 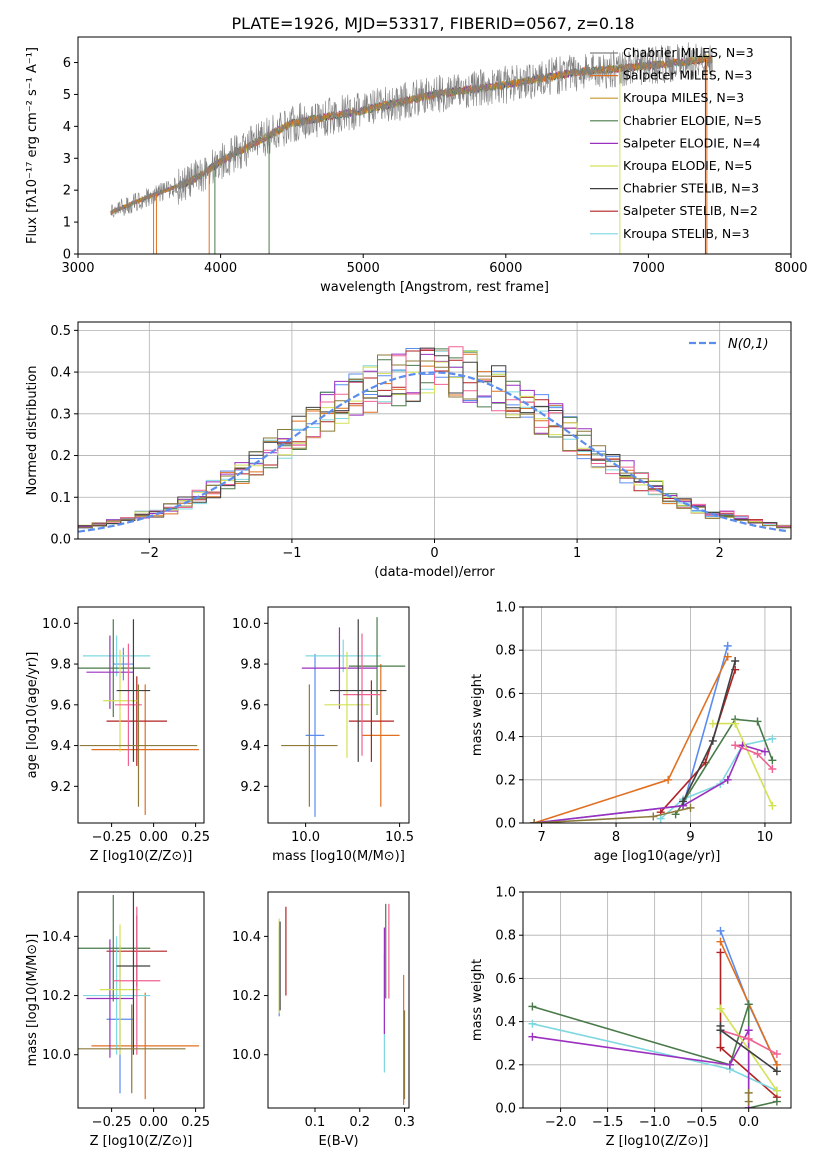 What do you see at coordinates (765, 837) in the screenshot?
I see `x-tick-label: 10` at bounding box center [765, 837].